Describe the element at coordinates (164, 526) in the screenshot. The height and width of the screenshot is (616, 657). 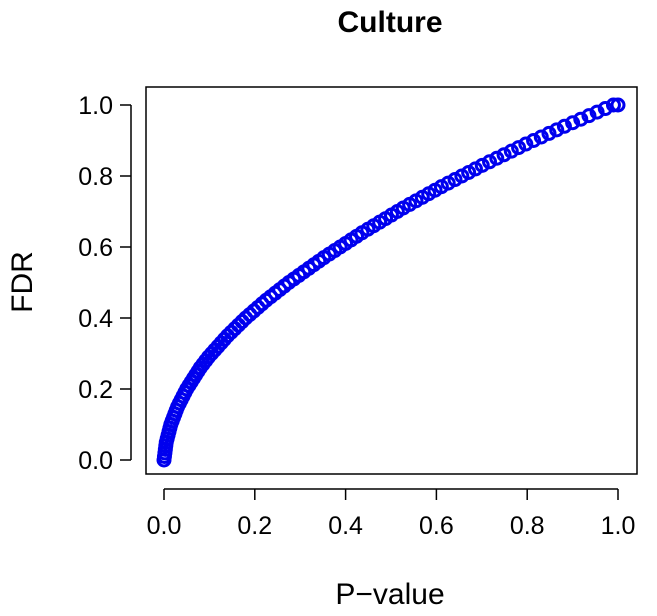
I see `x-tick-label: 0.0` at that location.